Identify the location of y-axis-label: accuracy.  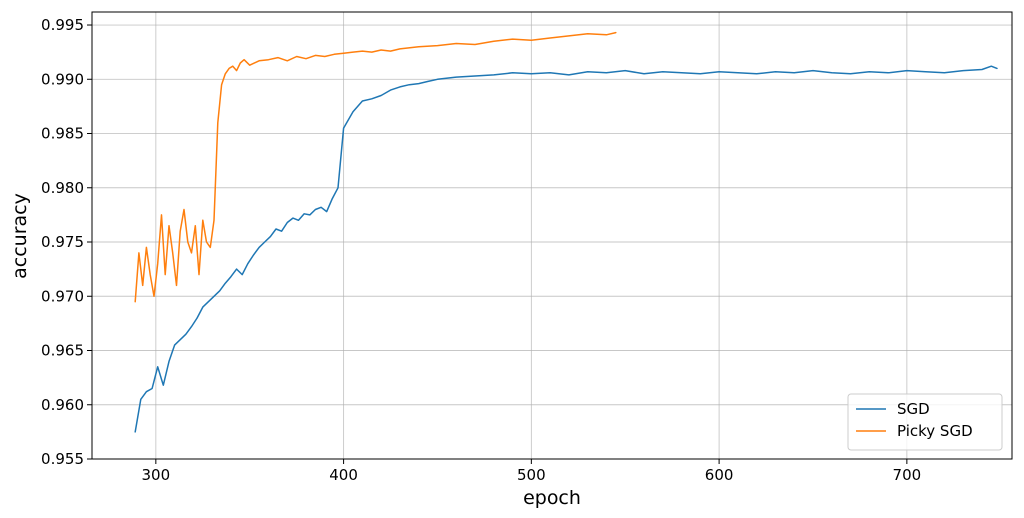
(20, 236).